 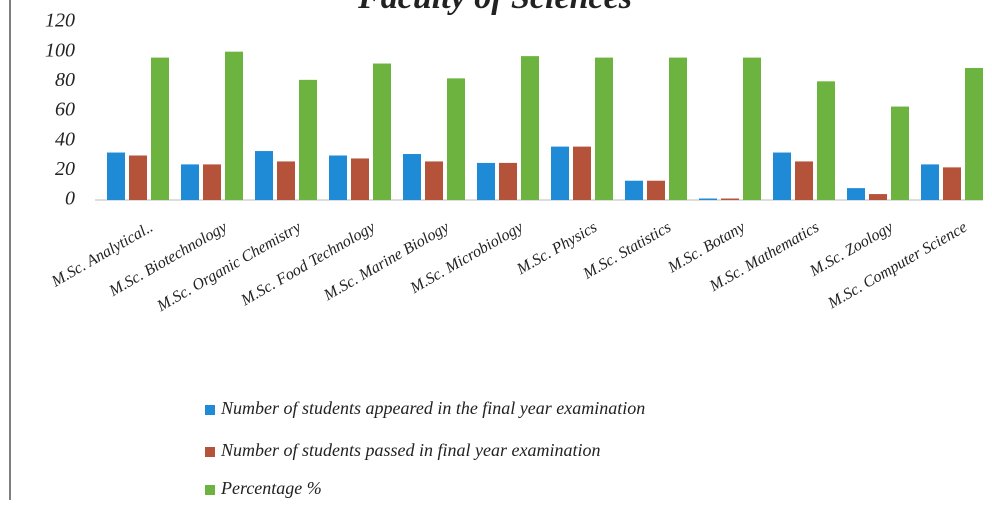 I want to click on x-tick-label: M.Sc. Food Technology, so click(x=308, y=263).